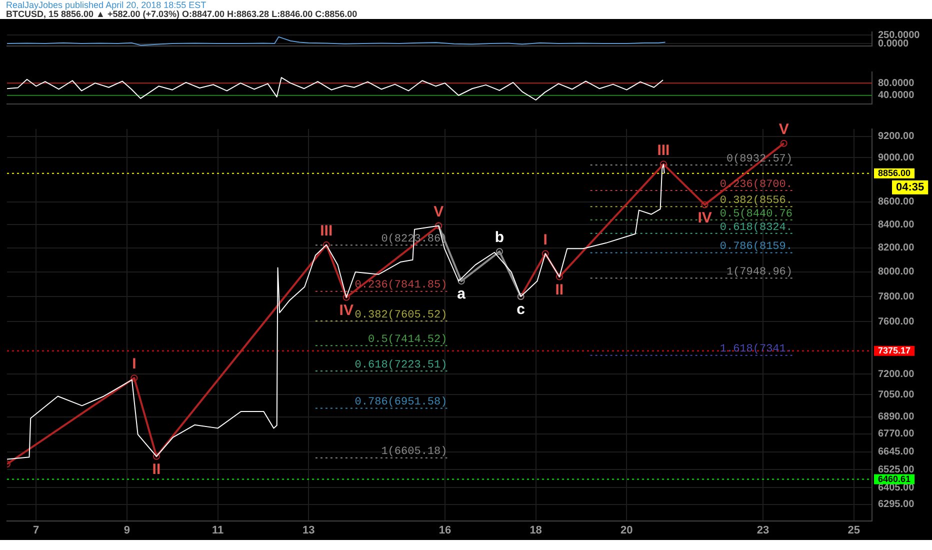 The width and height of the screenshot is (932, 550). Describe the element at coordinates (896, 202) in the screenshot. I see `y-tick-label: 8600.00` at that location.